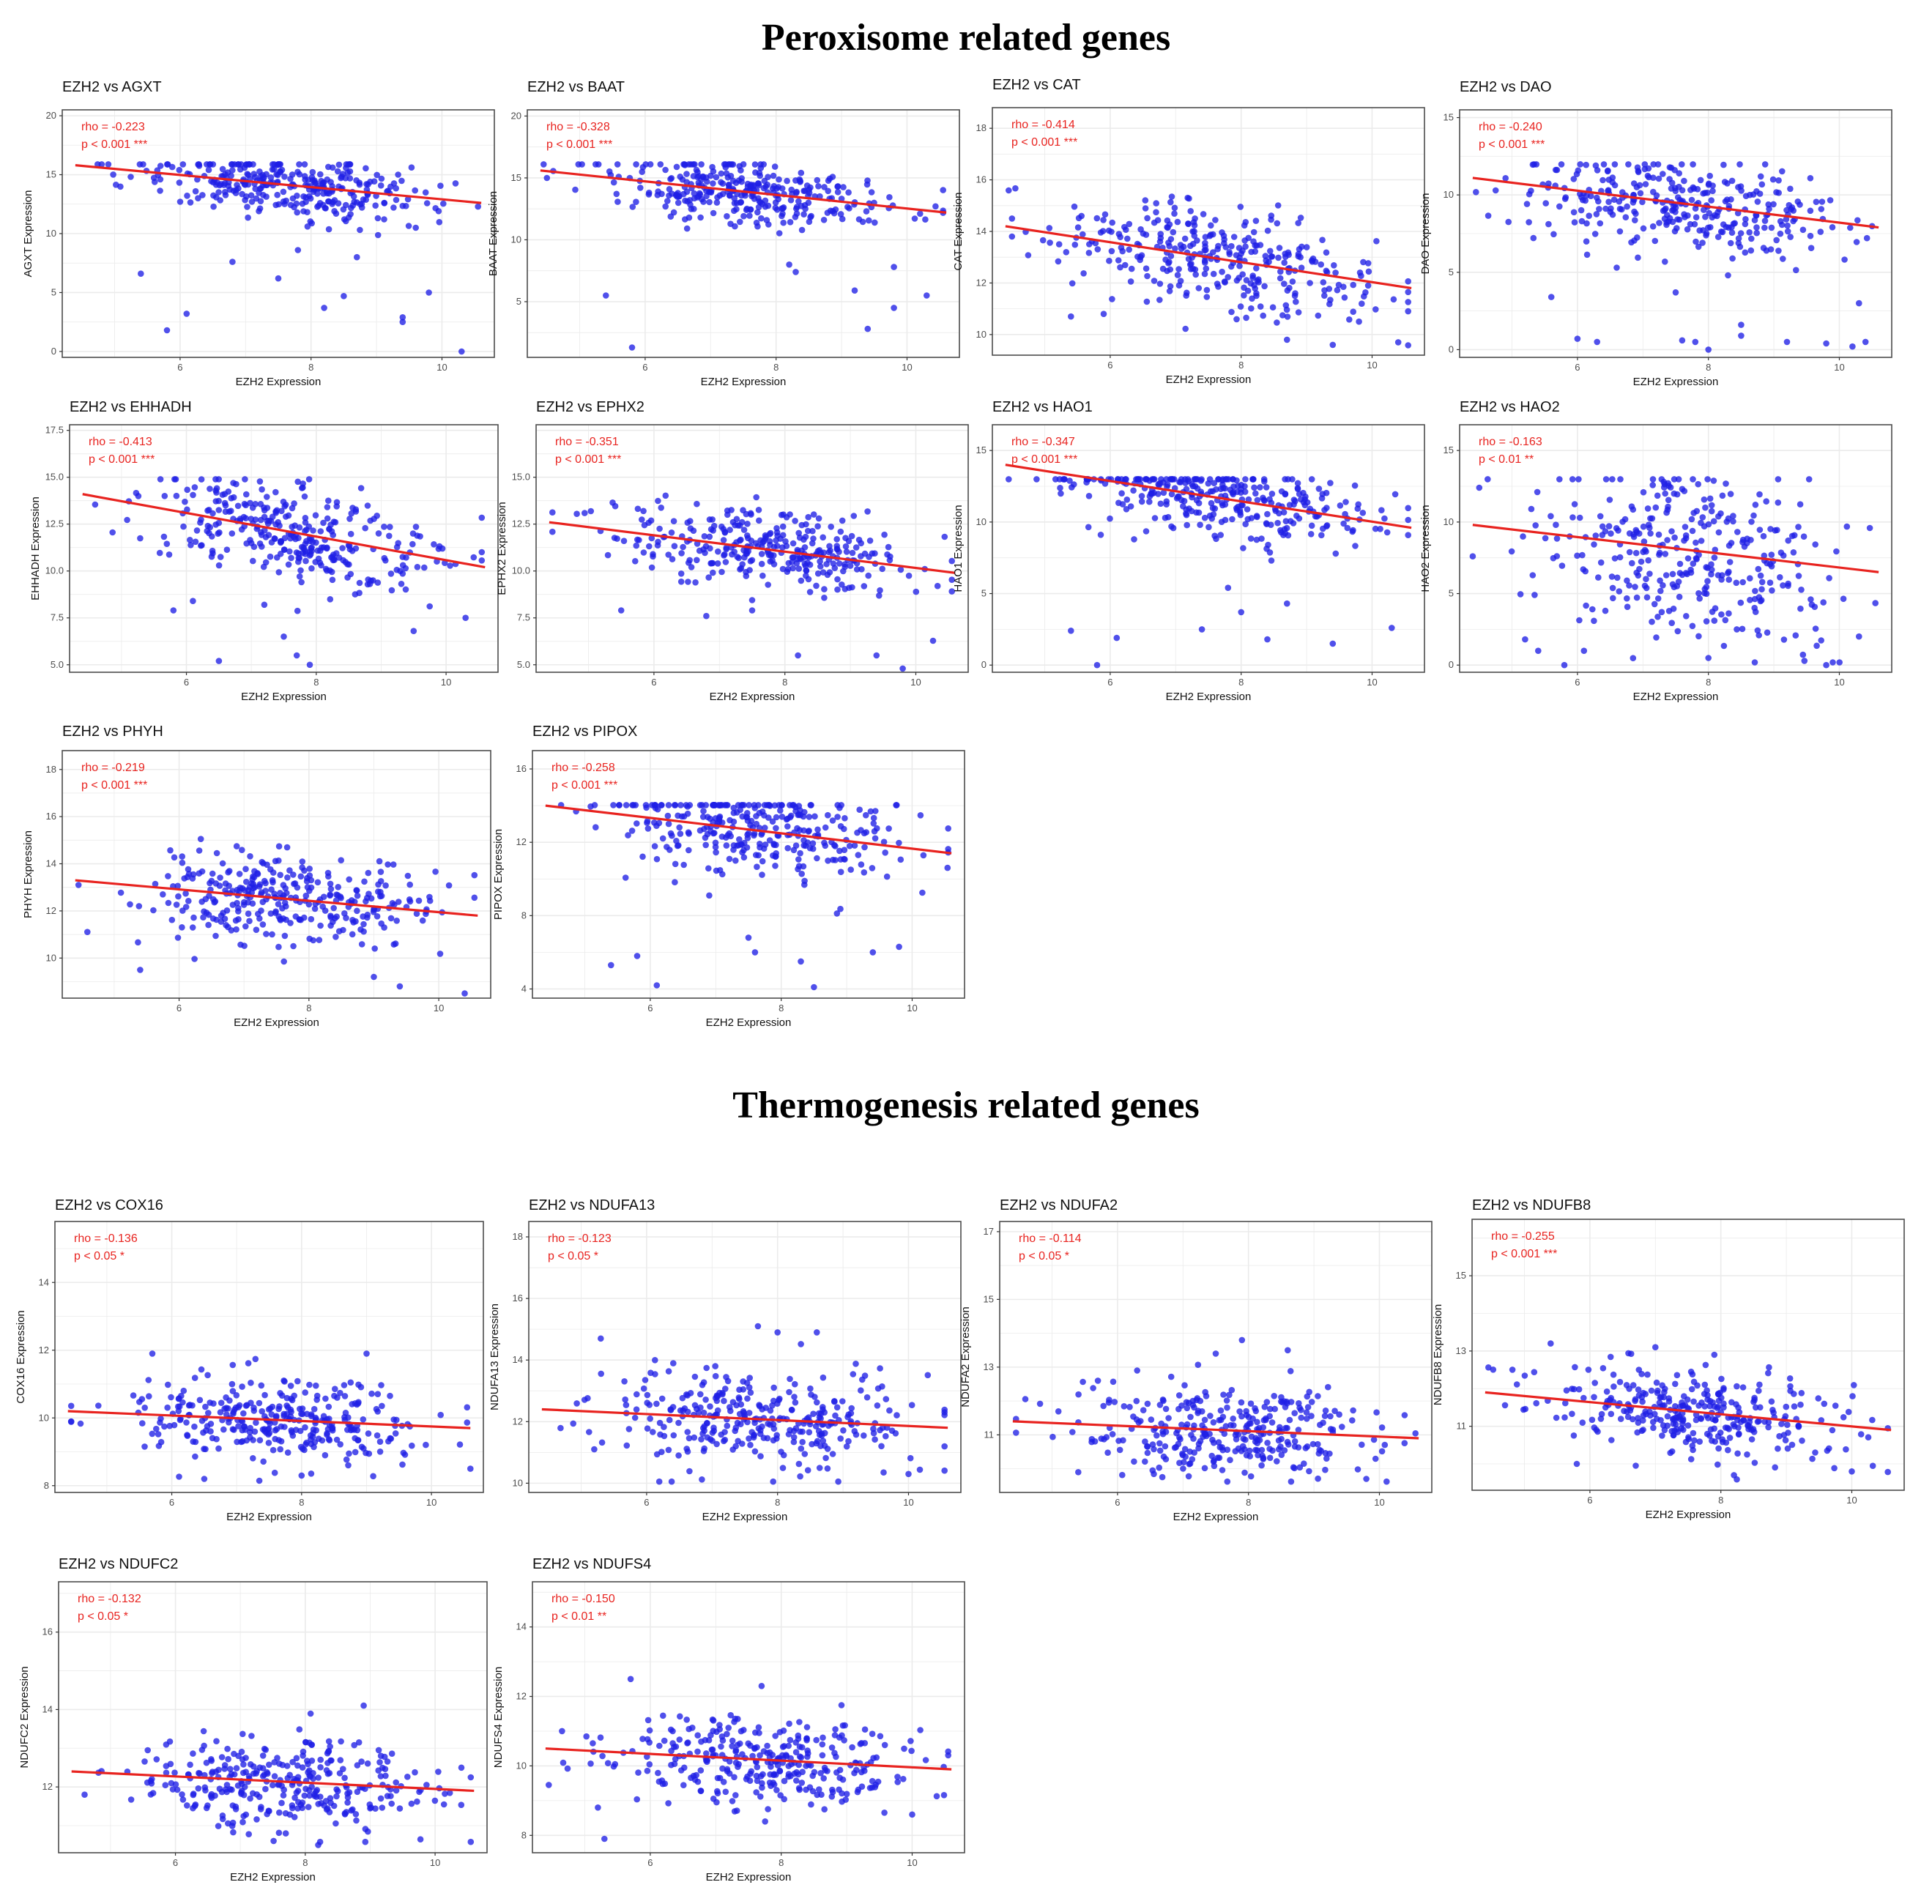 Image resolution: width=1932 pixels, height=1904 pixels. I want to click on p-value-label: p < 0.01 **, so click(1506, 459).